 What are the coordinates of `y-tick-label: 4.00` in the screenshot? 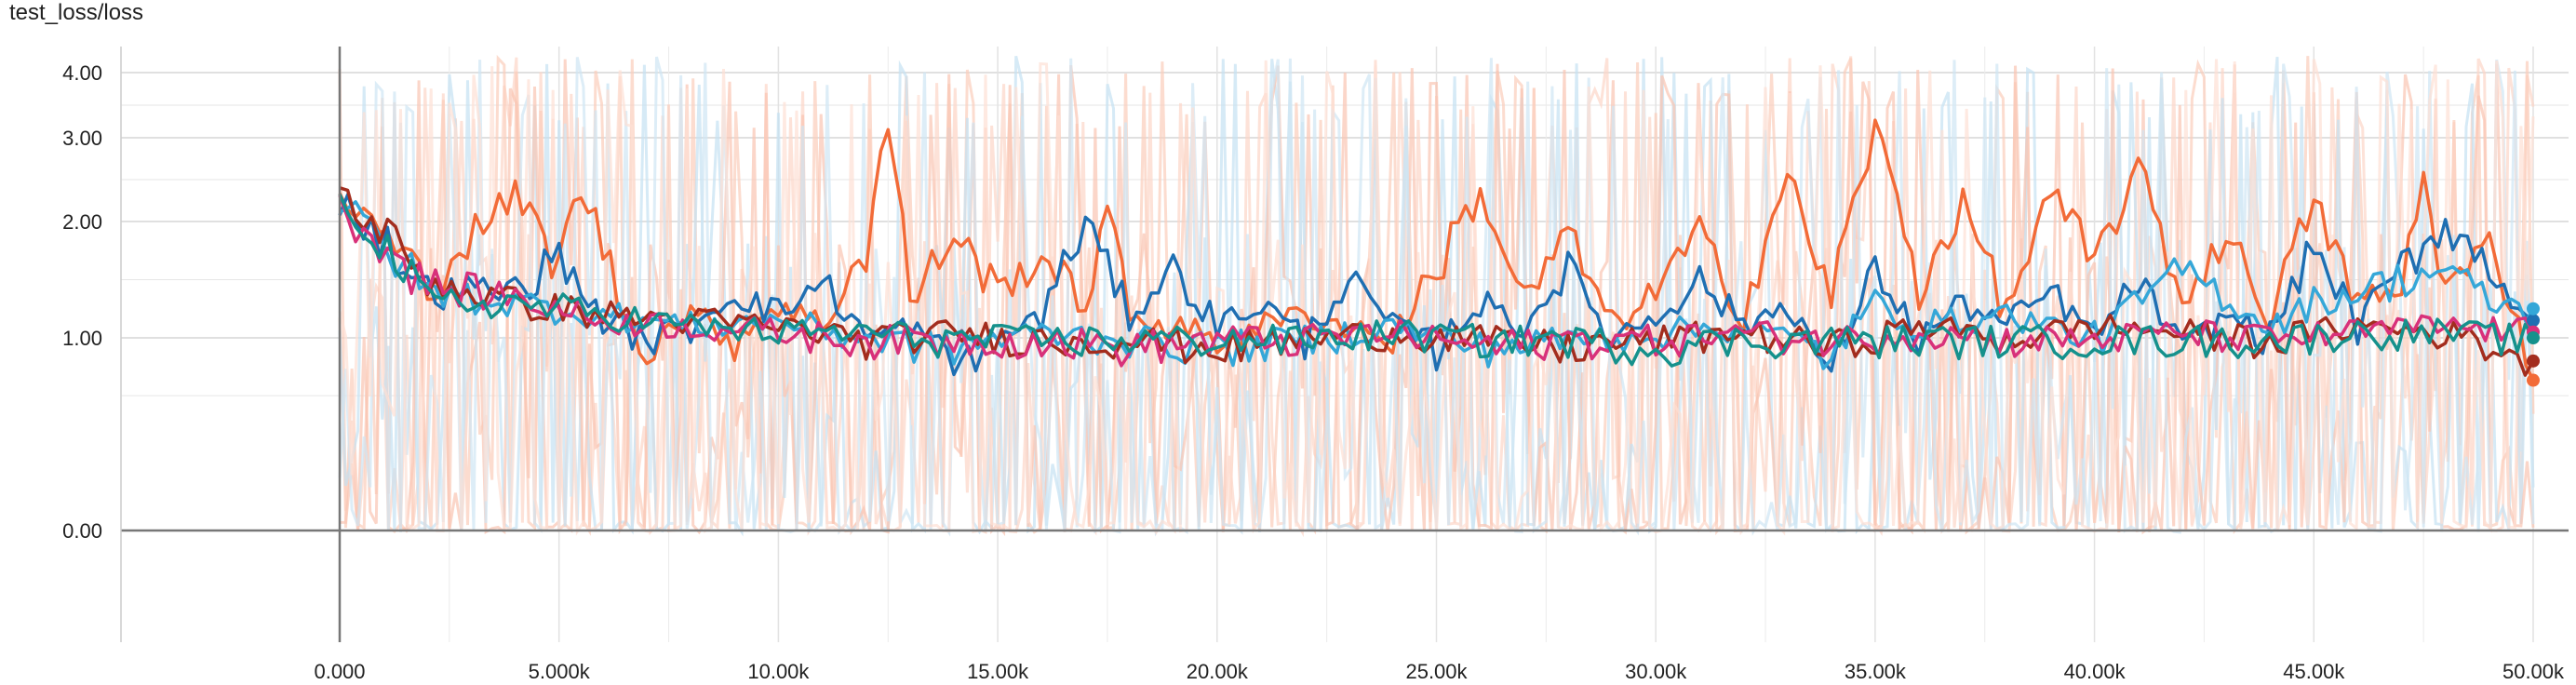 It's located at (82, 73).